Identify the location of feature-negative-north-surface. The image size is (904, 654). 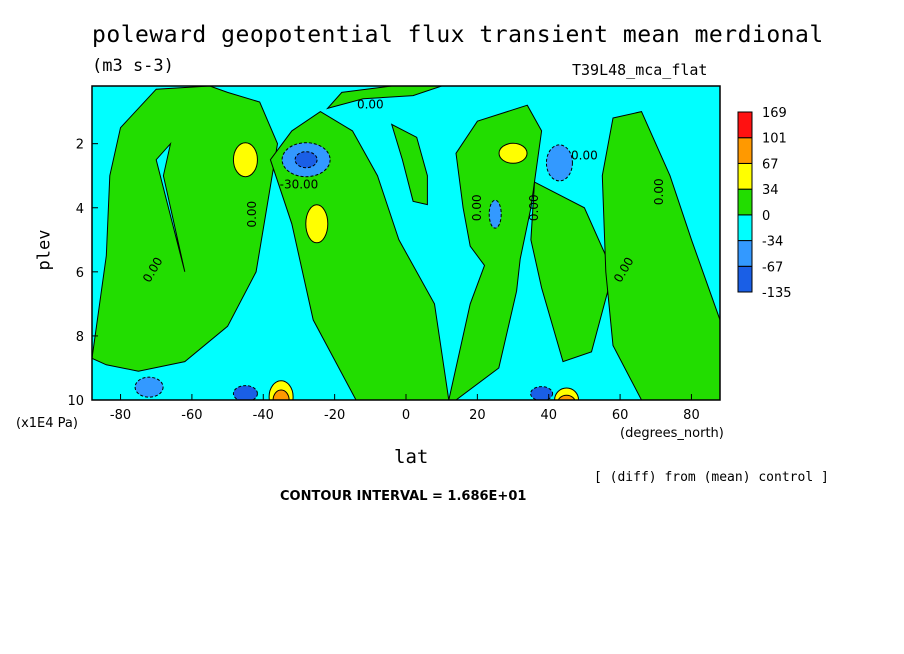
(542, 393).